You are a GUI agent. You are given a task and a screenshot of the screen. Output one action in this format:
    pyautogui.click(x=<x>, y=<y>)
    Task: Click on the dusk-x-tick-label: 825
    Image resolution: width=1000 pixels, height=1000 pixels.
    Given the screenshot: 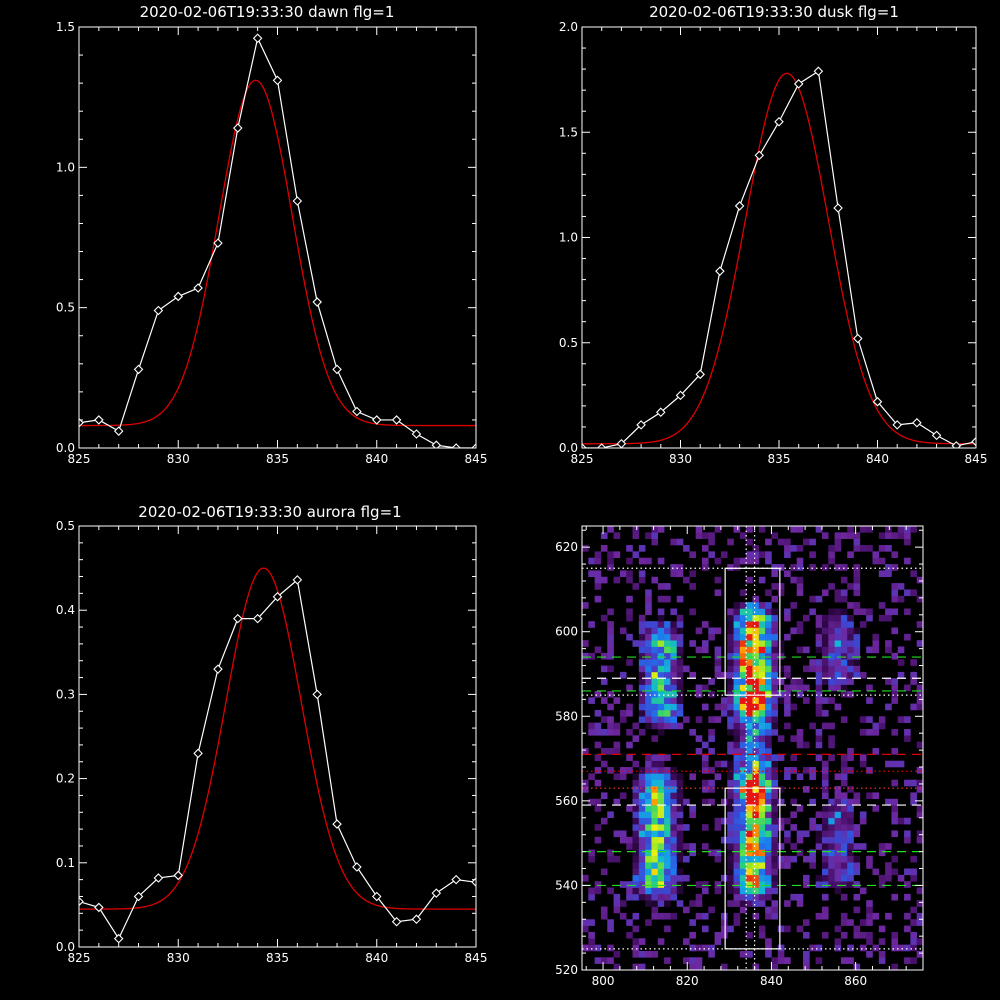 What is the action you would take?
    pyautogui.click(x=582, y=459)
    